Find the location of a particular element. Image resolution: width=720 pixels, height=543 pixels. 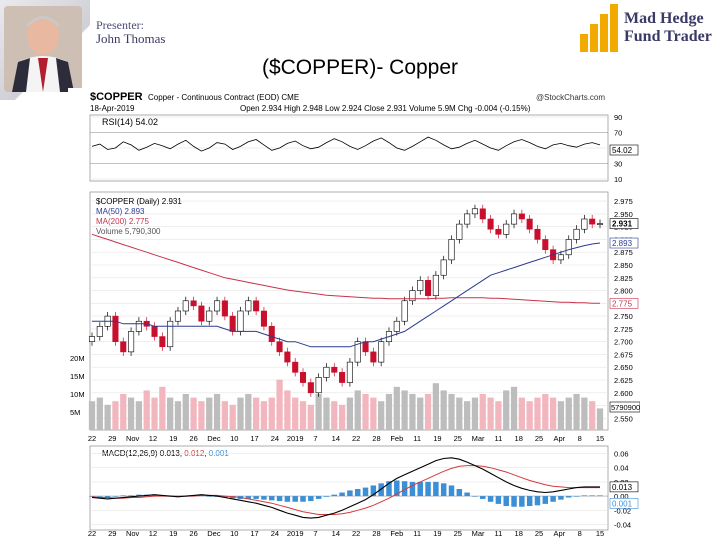

presenter-role: Presenter: is located at coordinates (120, 25).